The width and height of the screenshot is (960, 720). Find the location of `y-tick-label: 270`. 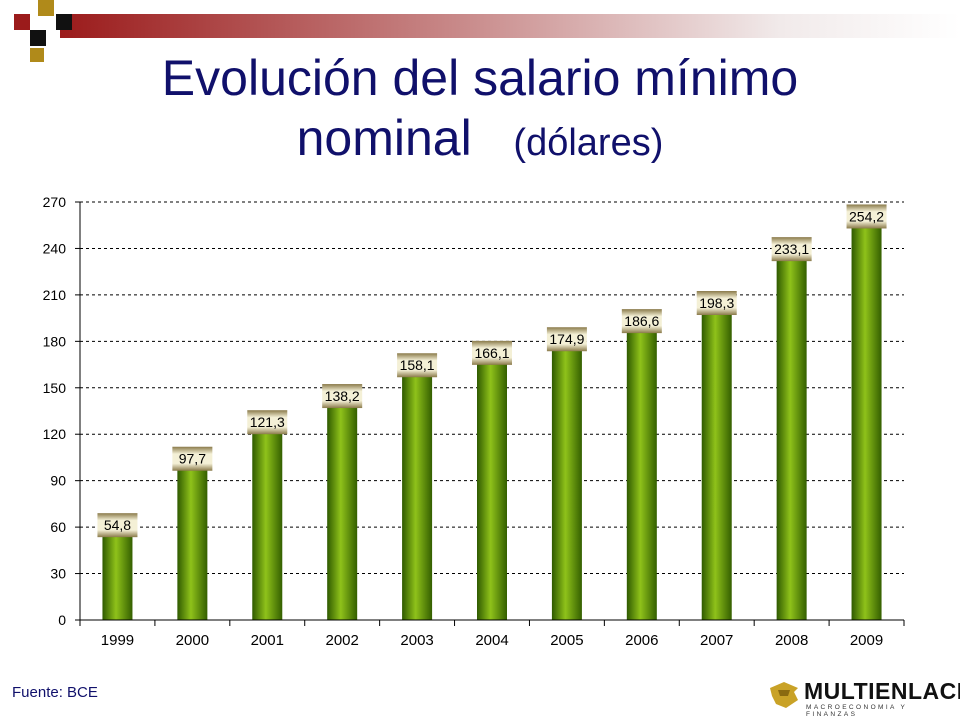

y-tick-label: 270 is located at coordinates (55, 202).